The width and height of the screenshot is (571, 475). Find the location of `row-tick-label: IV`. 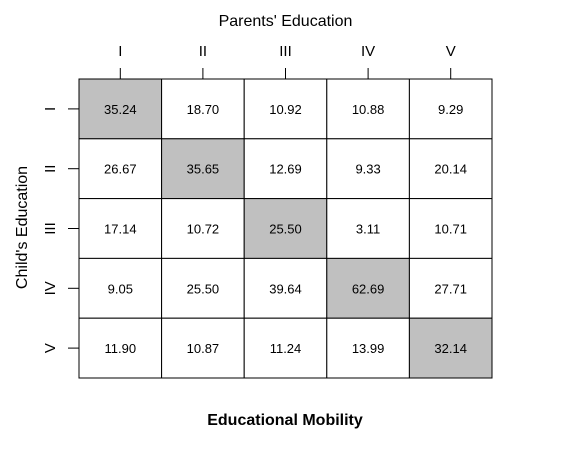

row-tick-label: IV is located at coordinates (50, 288).